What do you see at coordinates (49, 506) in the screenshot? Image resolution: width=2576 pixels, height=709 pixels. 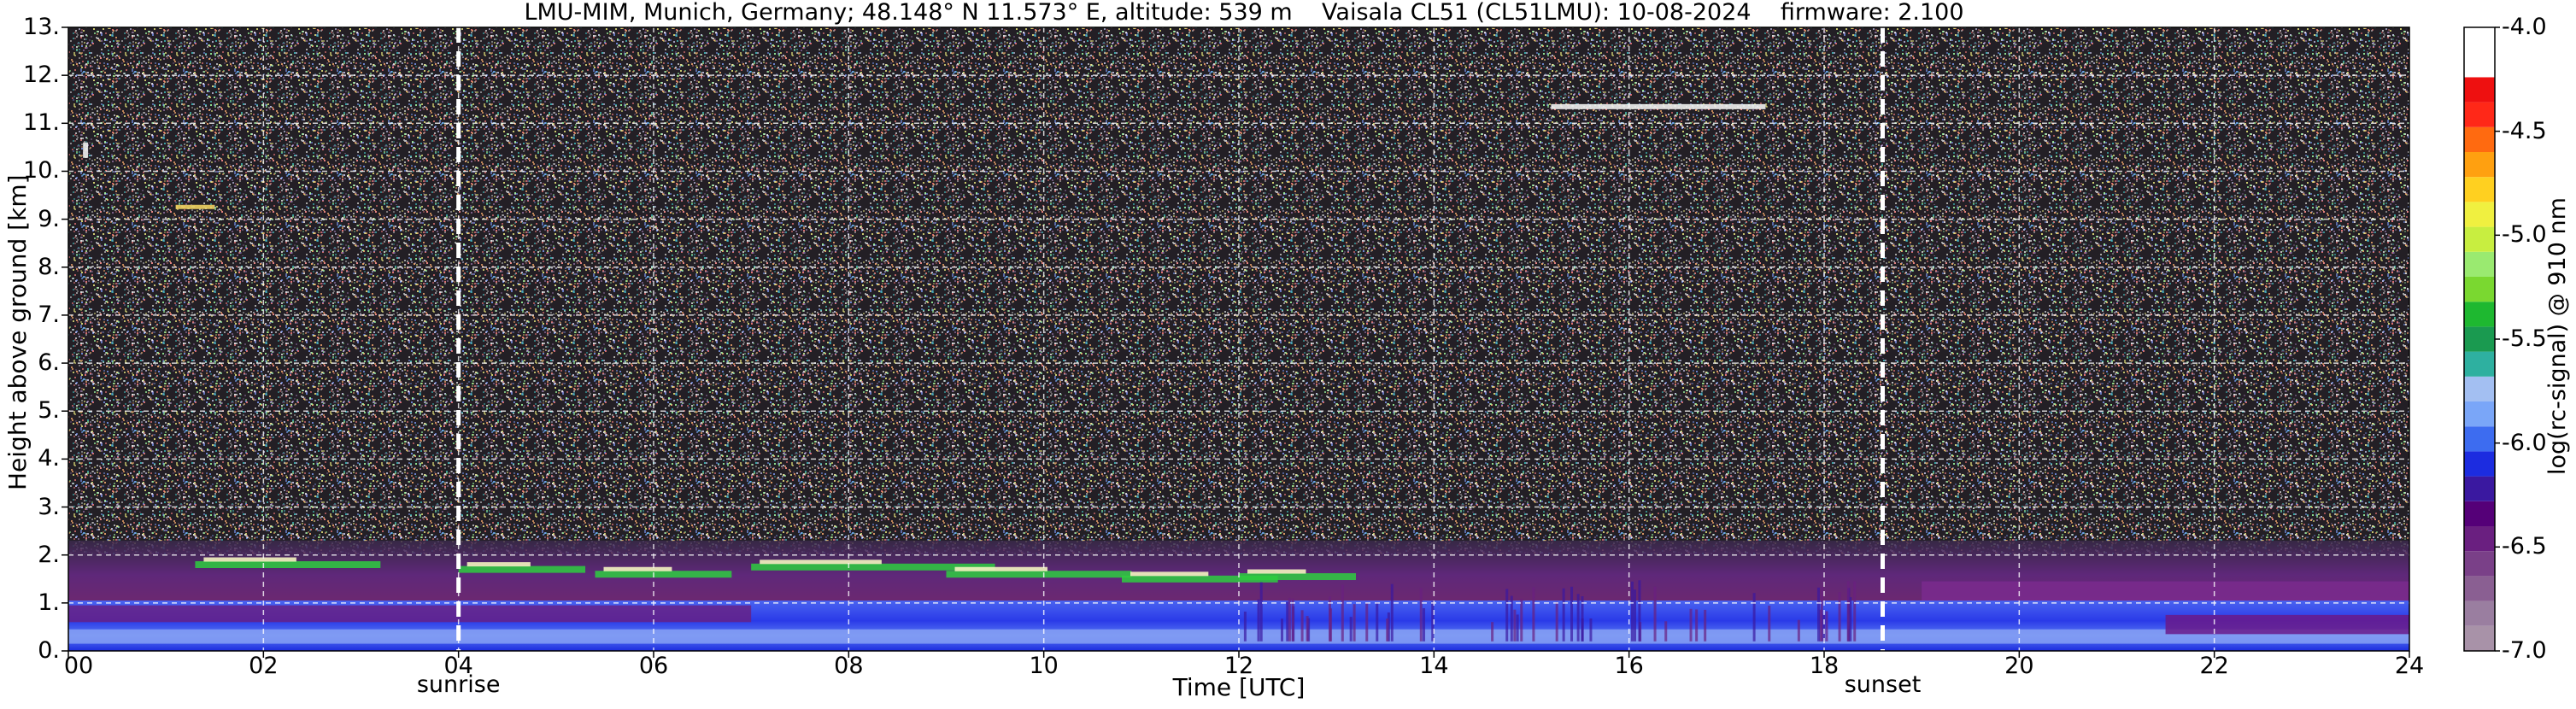 I see `y-tick-label: 3.` at bounding box center [49, 506].